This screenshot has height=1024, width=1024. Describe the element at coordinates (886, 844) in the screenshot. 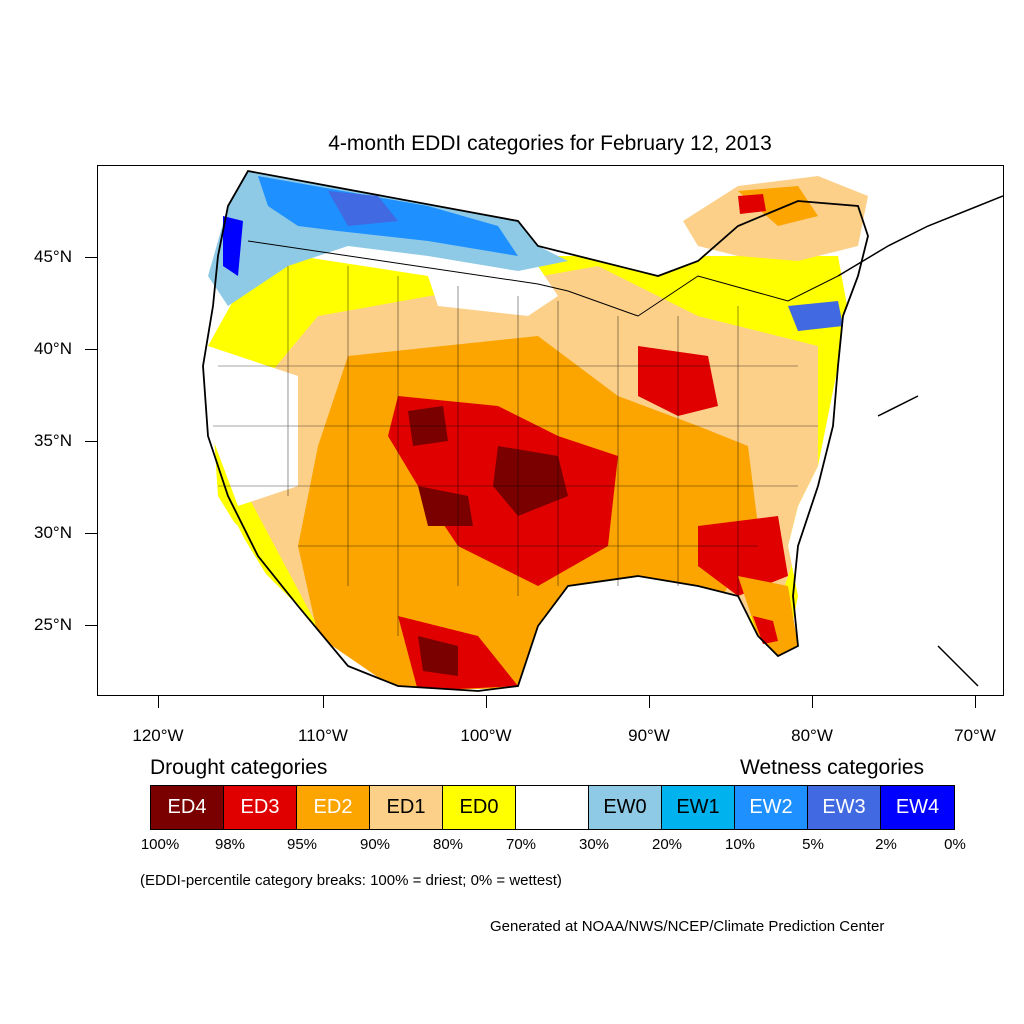

I see `pct-label: 2%` at that location.